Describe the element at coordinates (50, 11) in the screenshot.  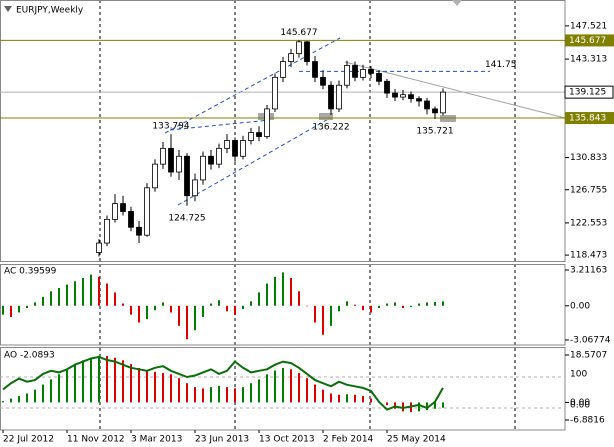
I see `chart-title: EURJPY,Weekly` at that location.